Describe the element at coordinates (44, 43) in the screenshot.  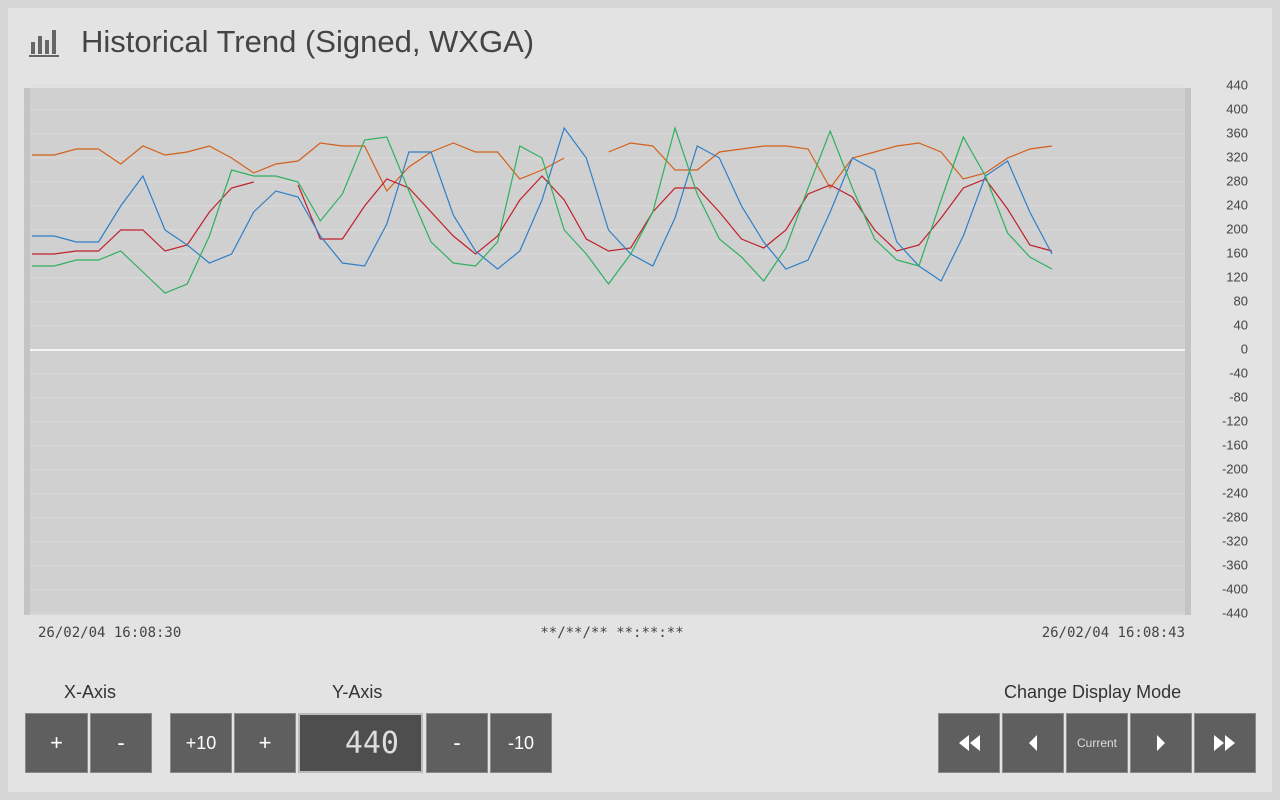
I see `trend-icon` at that location.